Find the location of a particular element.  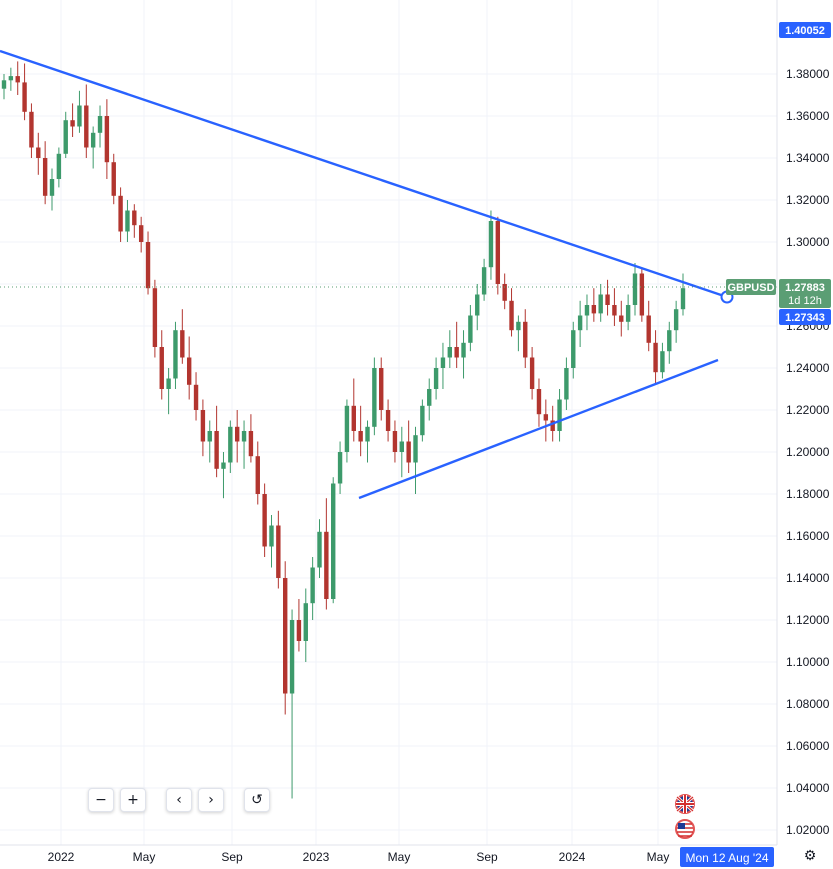

line-price-marker: 1.27343 is located at coordinates (805, 317).